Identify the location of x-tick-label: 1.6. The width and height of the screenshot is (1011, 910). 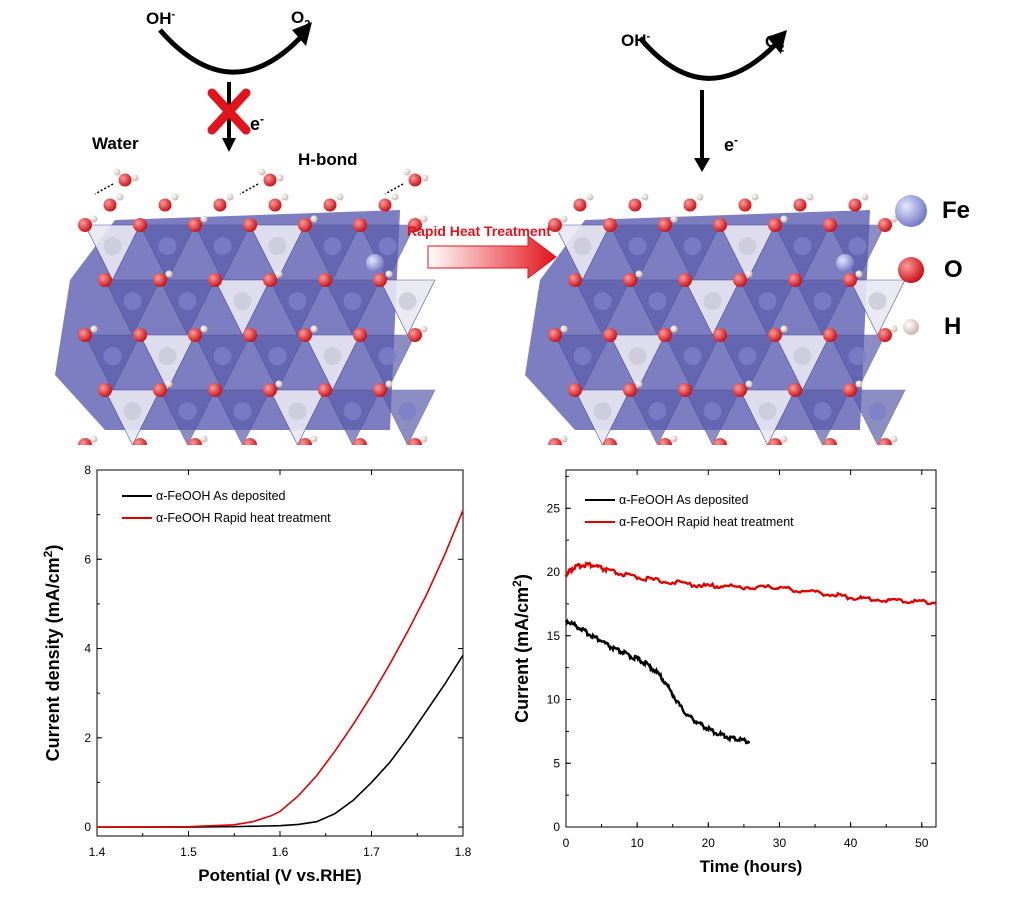
(280, 852).